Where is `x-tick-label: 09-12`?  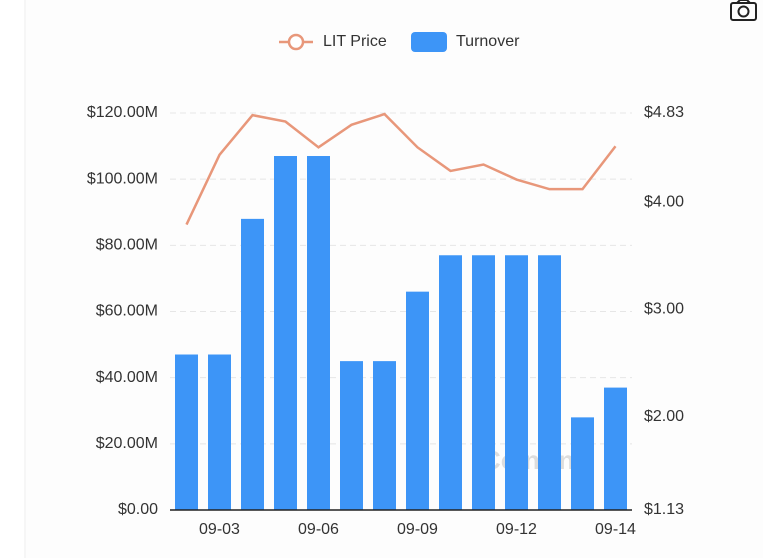
x-tick-label: 09-12 is located at coordinates (516, 529).